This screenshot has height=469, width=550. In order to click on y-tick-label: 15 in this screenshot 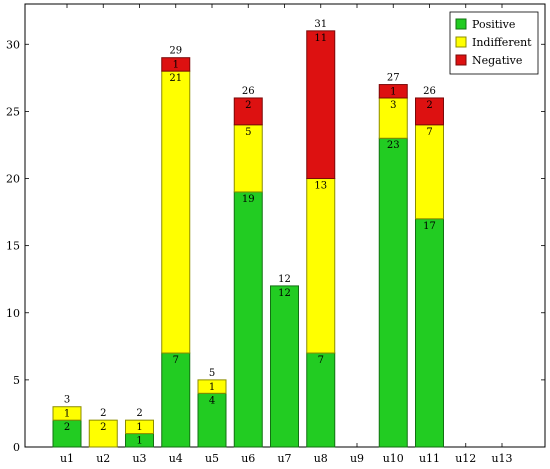, I will do `click(13, 246)`.